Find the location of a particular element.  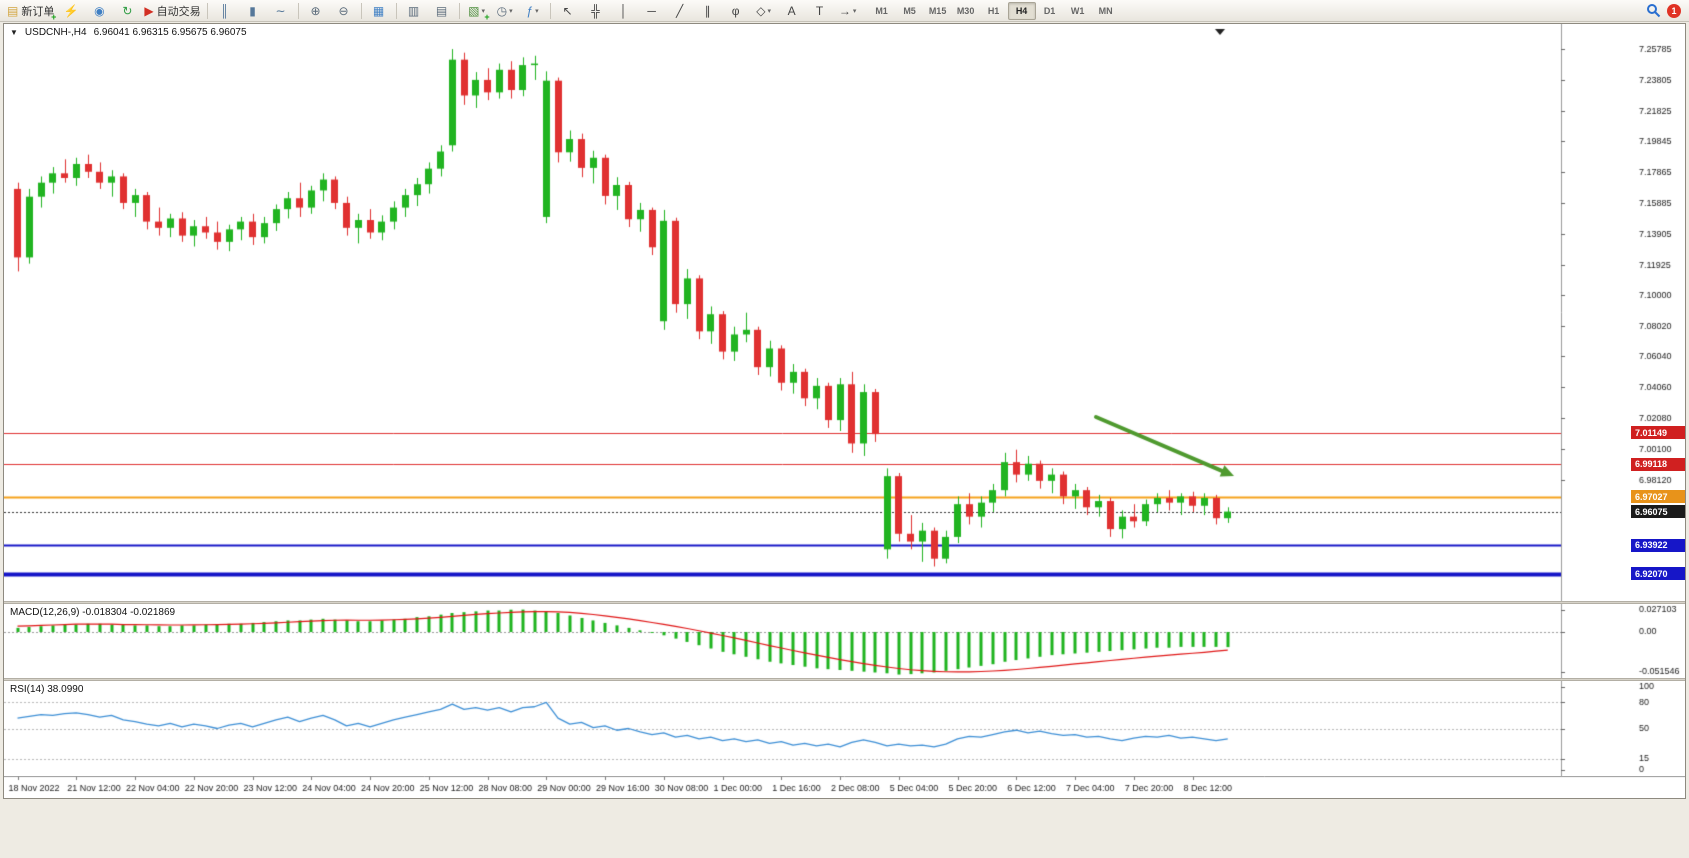

tile-horizontal-button: ▥ is located at coordinates (413, 10).